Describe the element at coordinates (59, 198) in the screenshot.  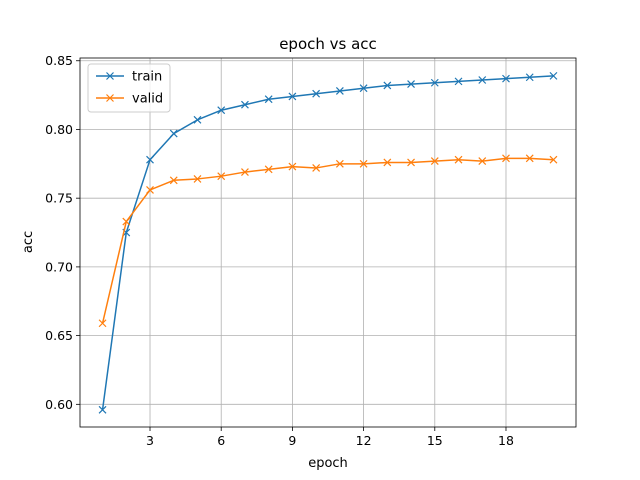
I see `y-tick-label: 0.75` at that location.